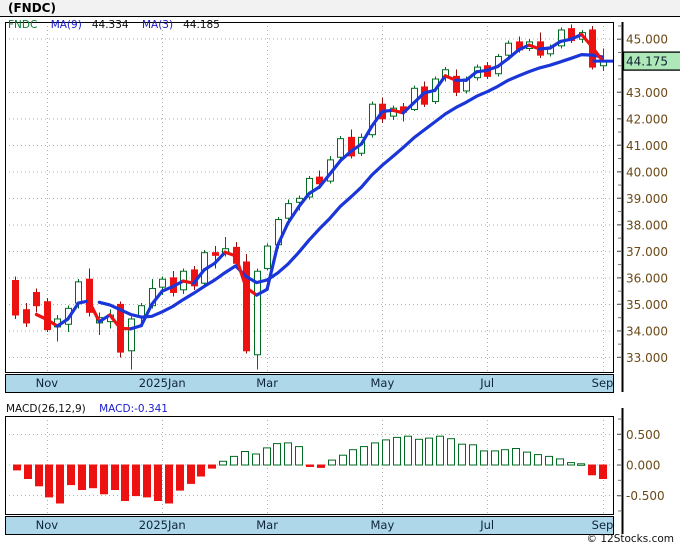  I want to click on price-legend: FNDC MA(9) 44.334 MA(3) 44.185, so click(114, 25).